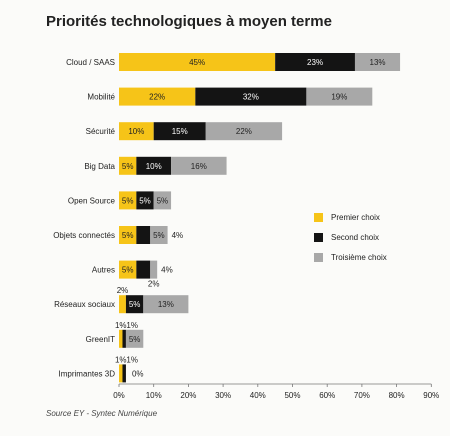 The width and height of the screenshot is (450, 436). Describe the element at coordinates (327, 395) in the screenshot. I see `x-tick-label: 60%` at that location.